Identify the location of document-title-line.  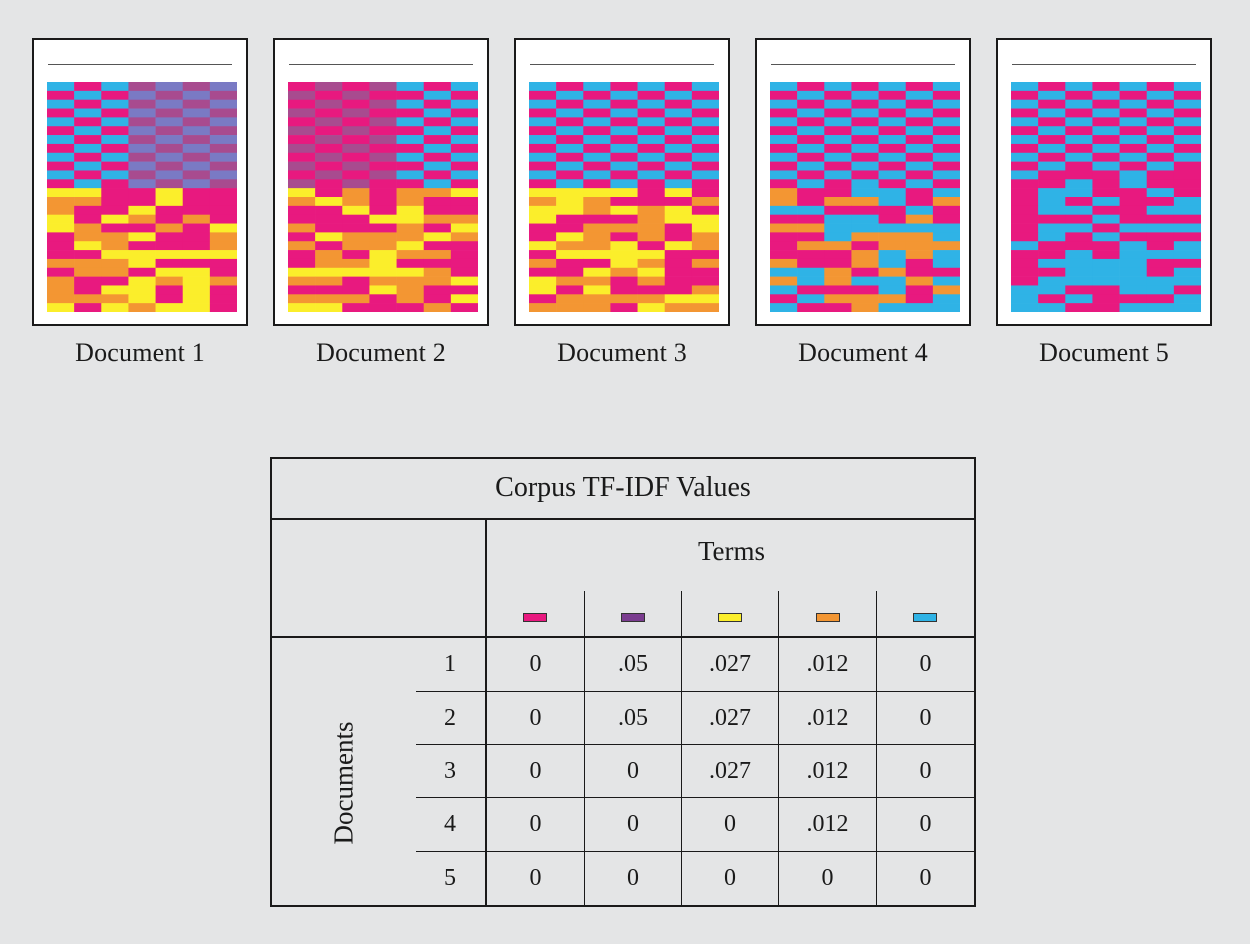
(622, 64).